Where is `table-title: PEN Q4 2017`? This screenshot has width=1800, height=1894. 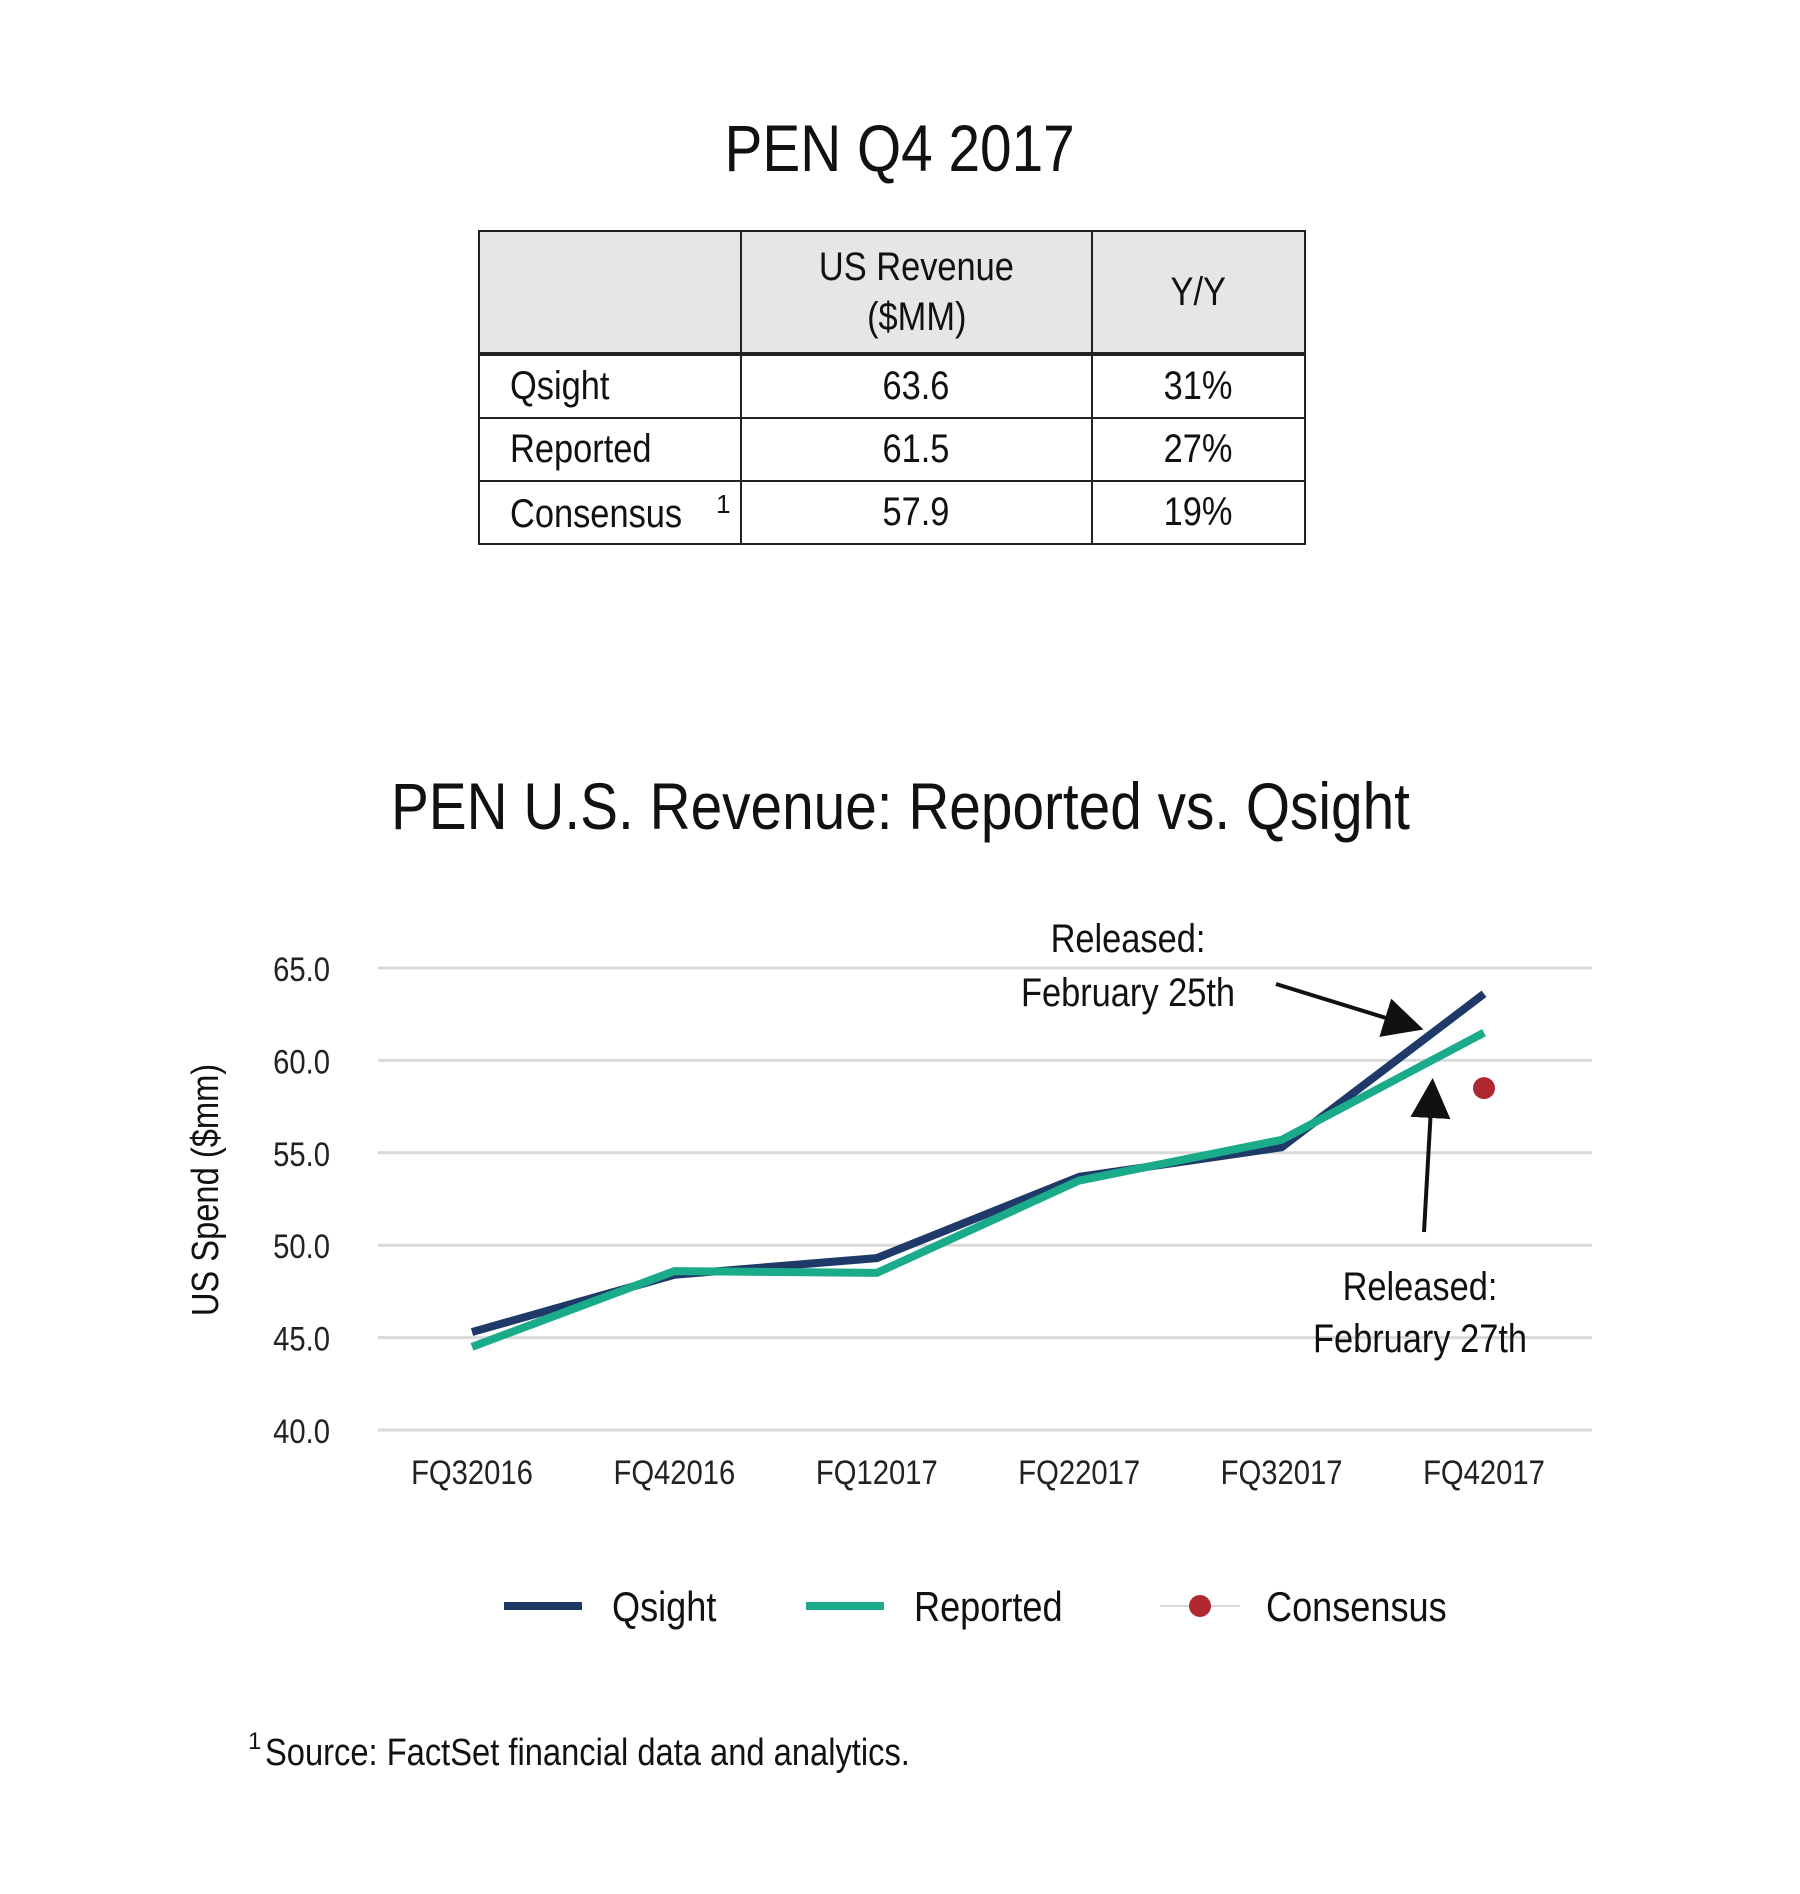
table-title: PEN Q4 2017 is located at coordinates (900, 148).